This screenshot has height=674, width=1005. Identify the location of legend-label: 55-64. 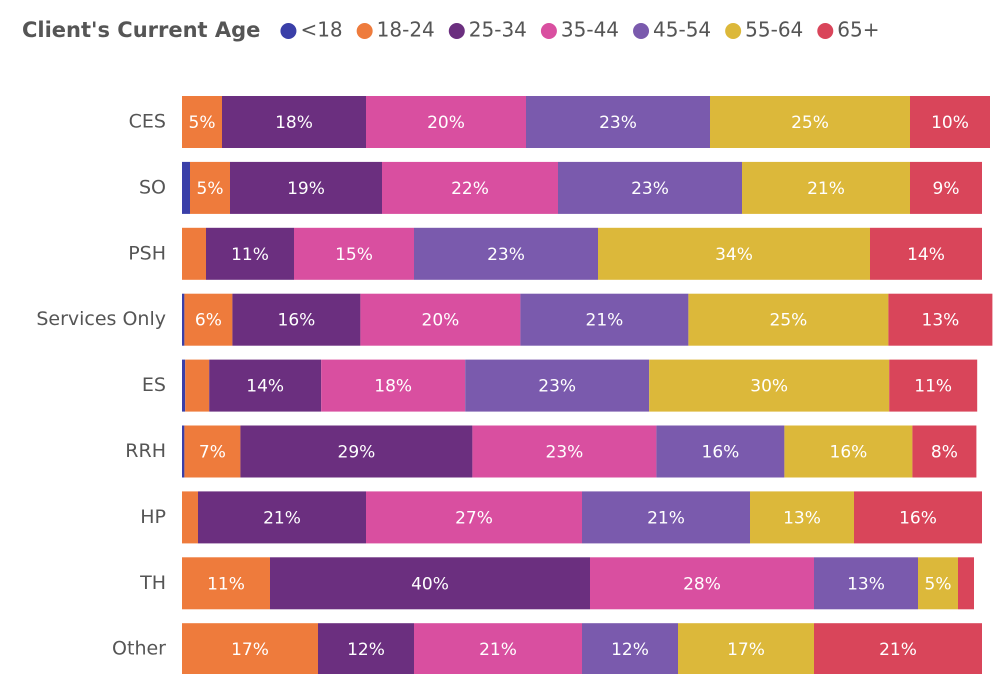
(774, 30).